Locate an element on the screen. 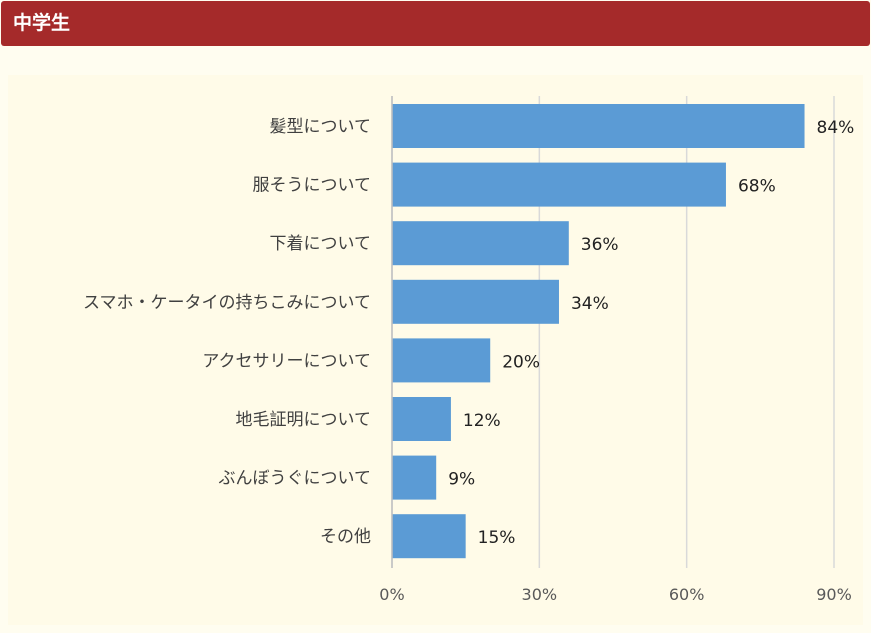 The width and height of the screenshot is (871, 633). data-label: 20% is located at coordinates (521, 362).